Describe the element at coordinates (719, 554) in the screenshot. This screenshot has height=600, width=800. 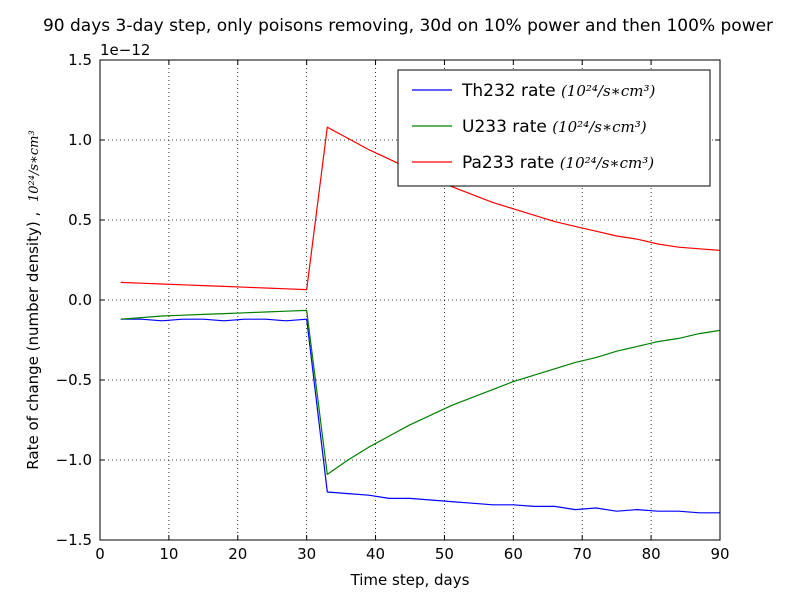
I see `x-tick-label: 90` at that location.